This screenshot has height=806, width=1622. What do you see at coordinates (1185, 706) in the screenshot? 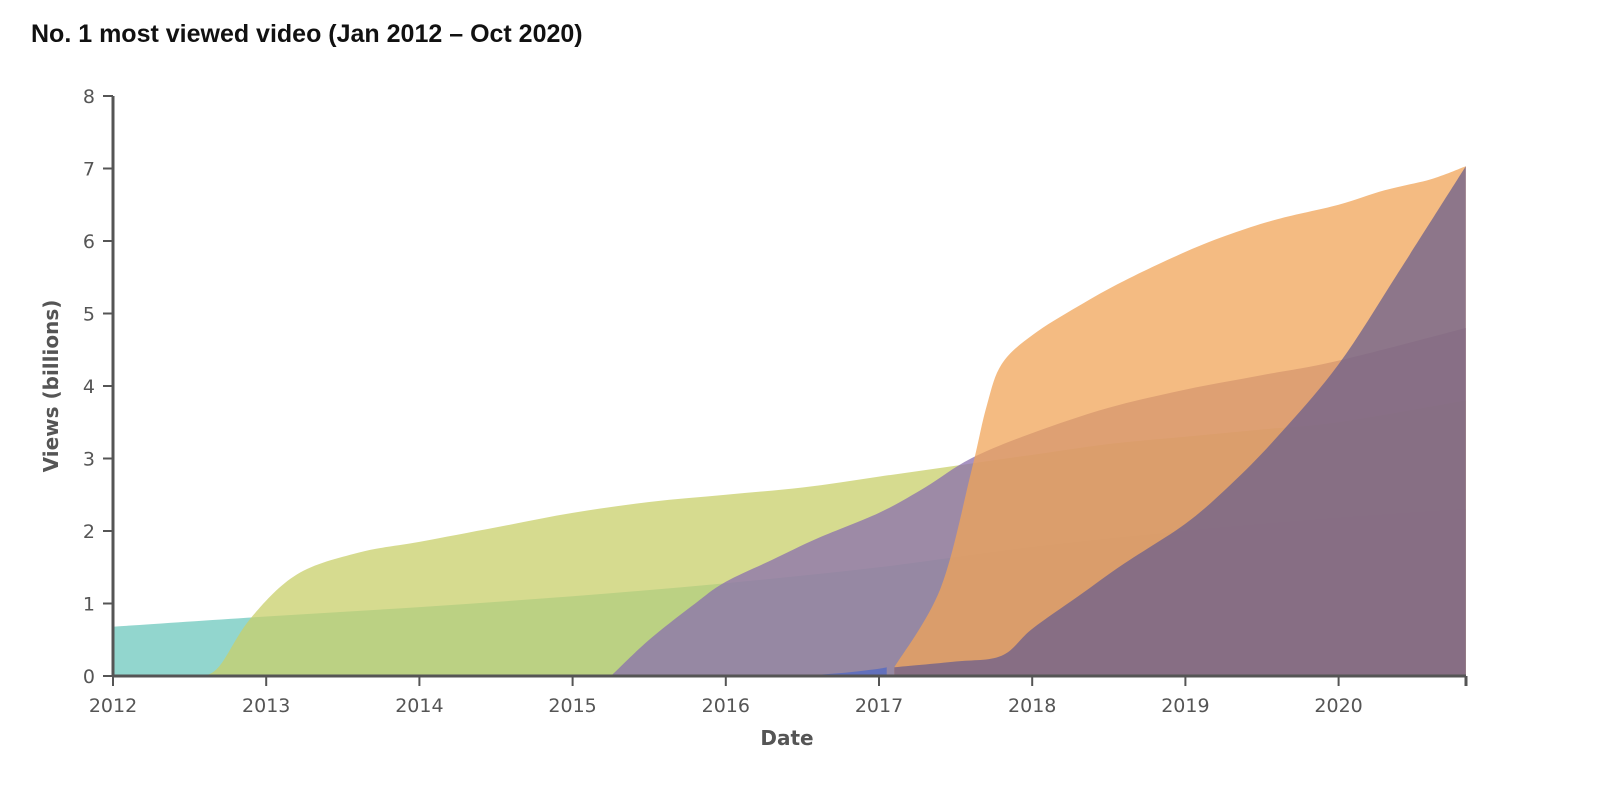
I see `x-tick-label: 2019` at bounding box center [1185, 706].